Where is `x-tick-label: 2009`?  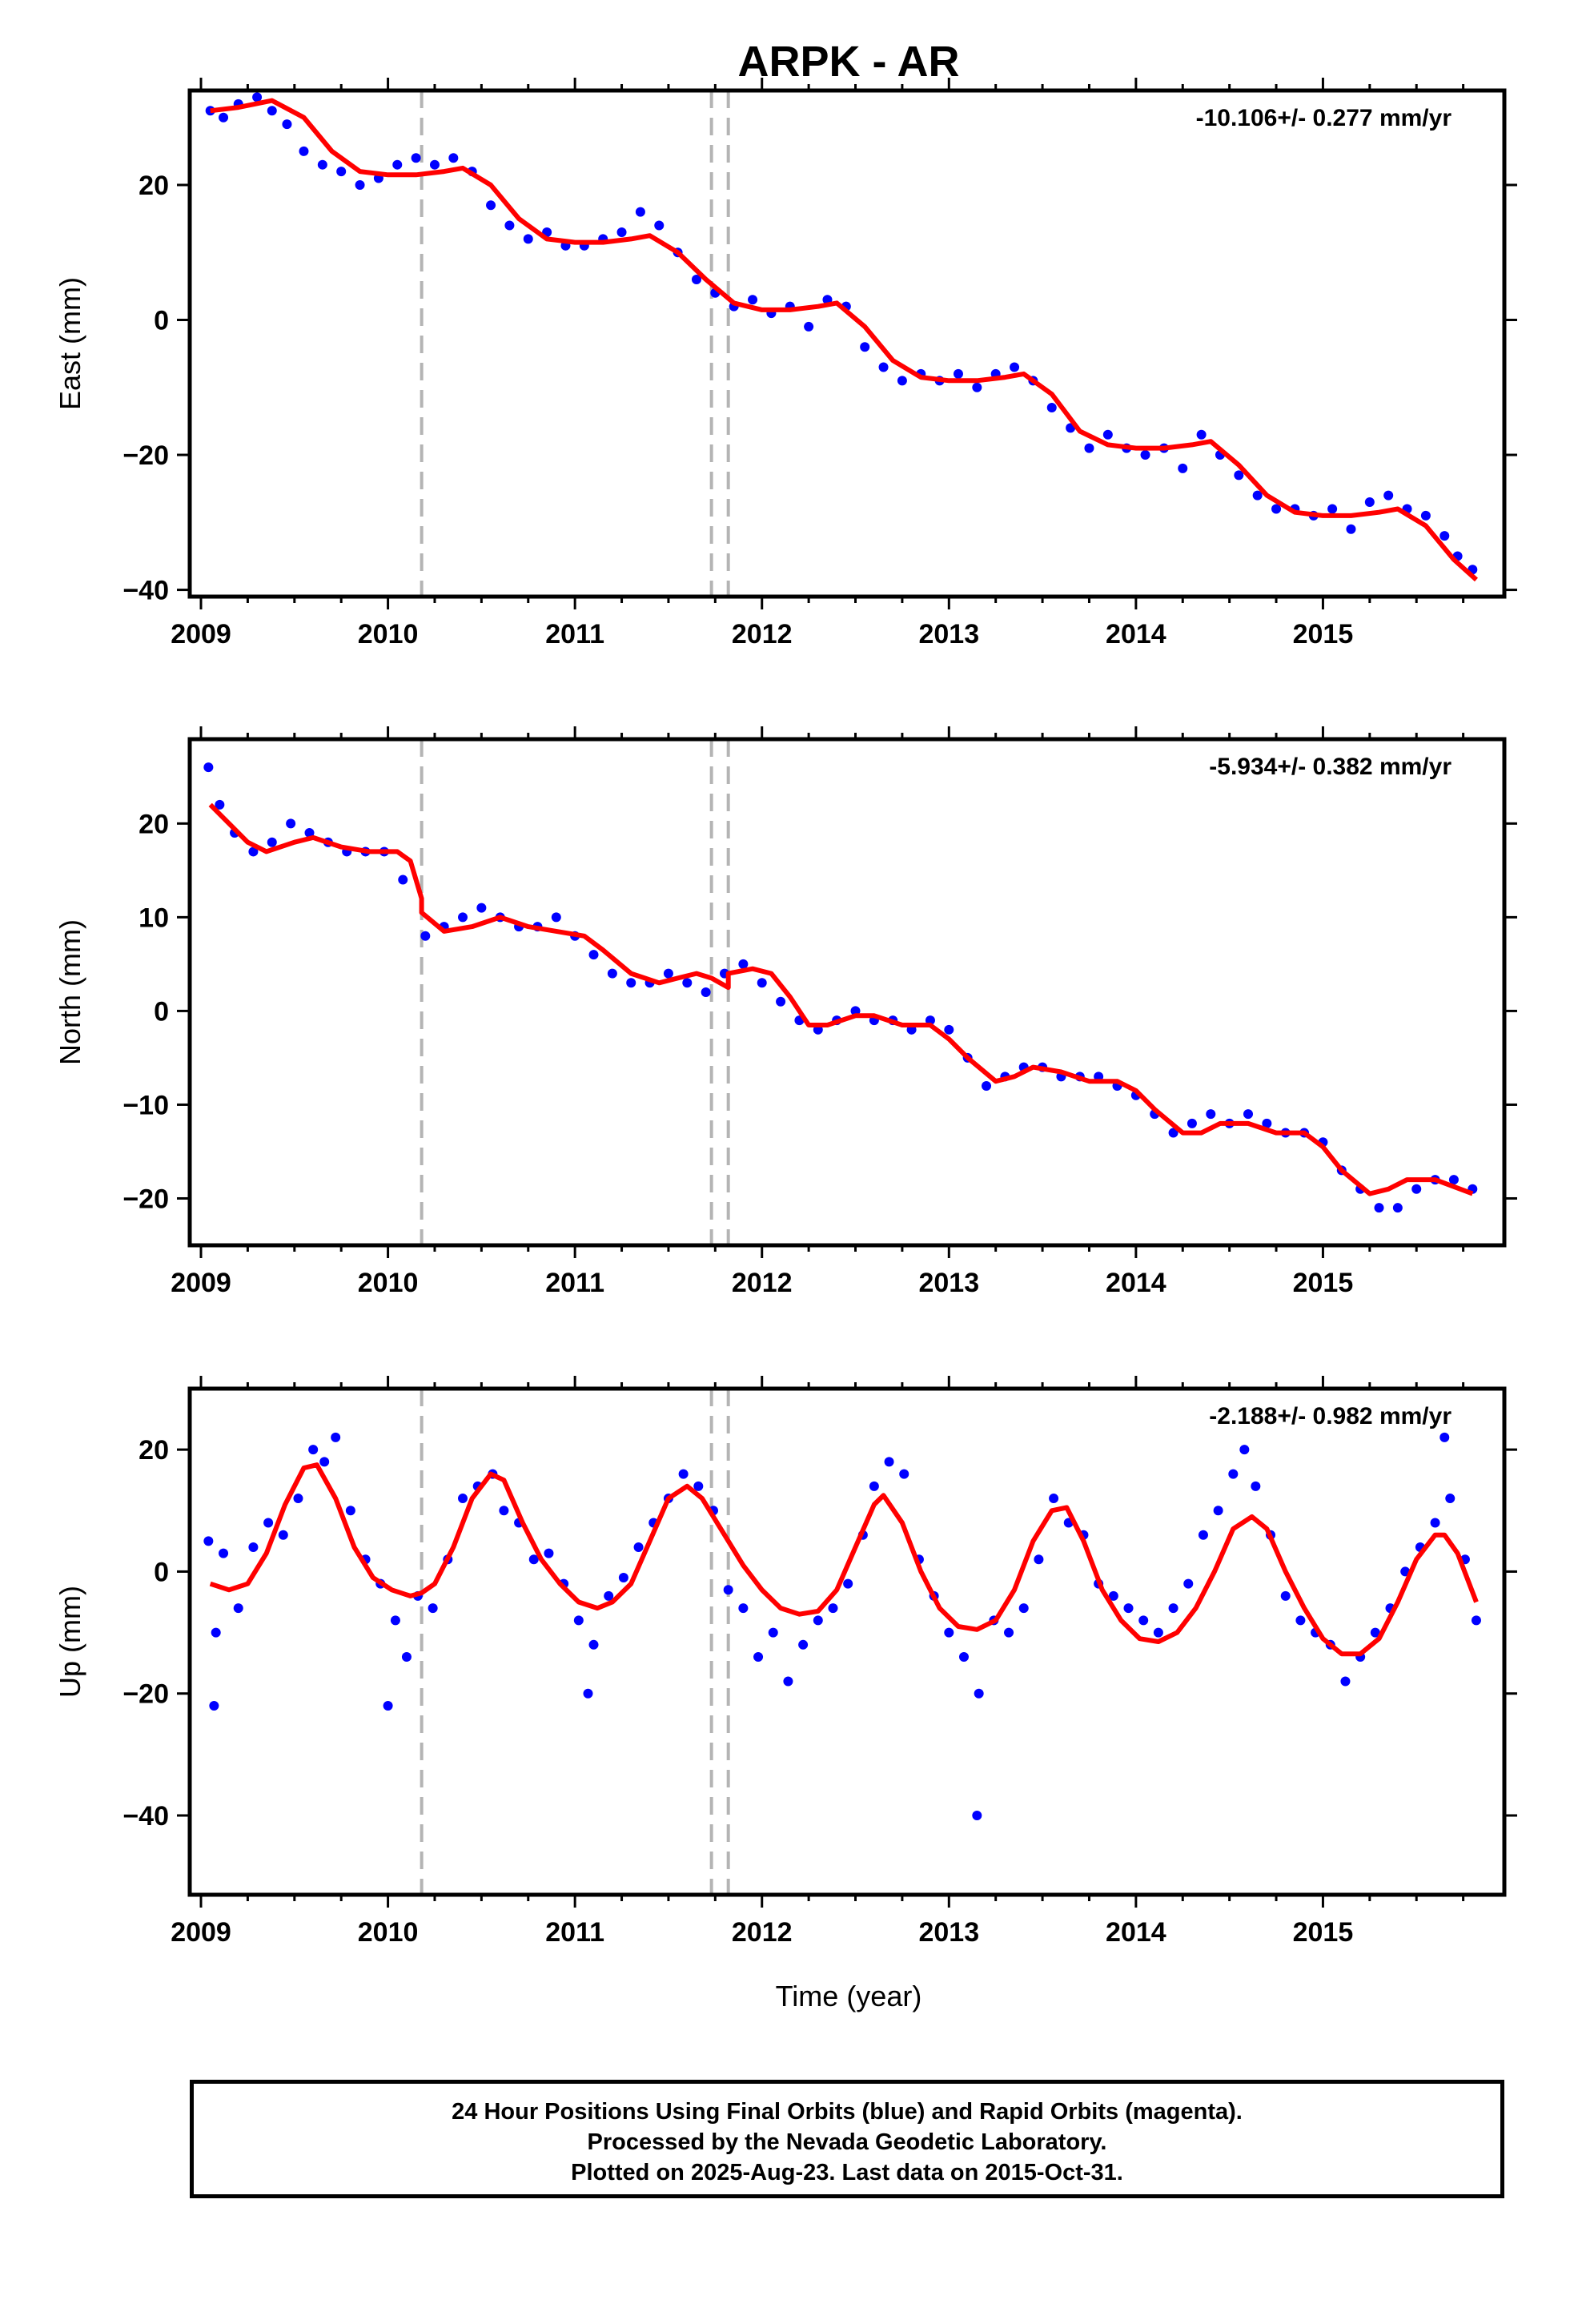 x-tick-label: 2009 is located at coordinates (201, 634).